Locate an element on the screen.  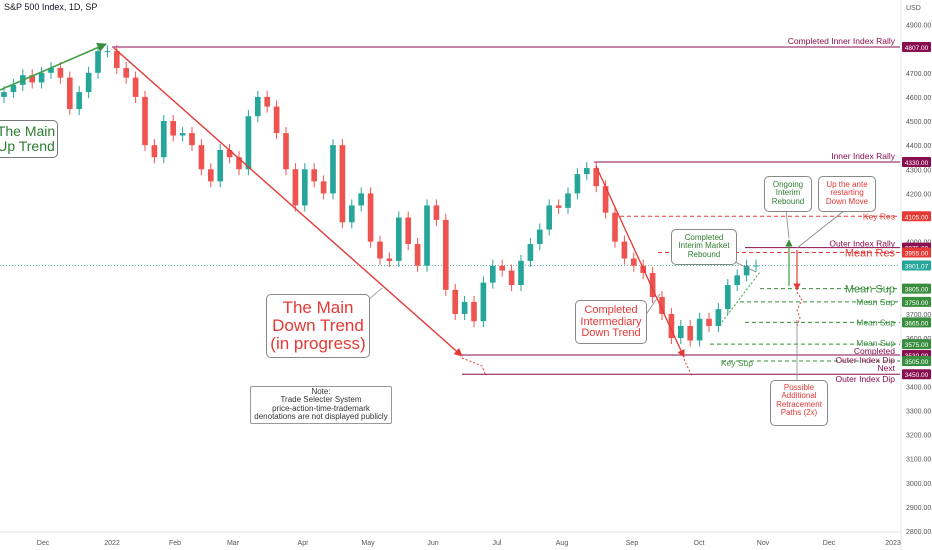
price-badge-label: 4105.00 is located at coordinates (917, 217).